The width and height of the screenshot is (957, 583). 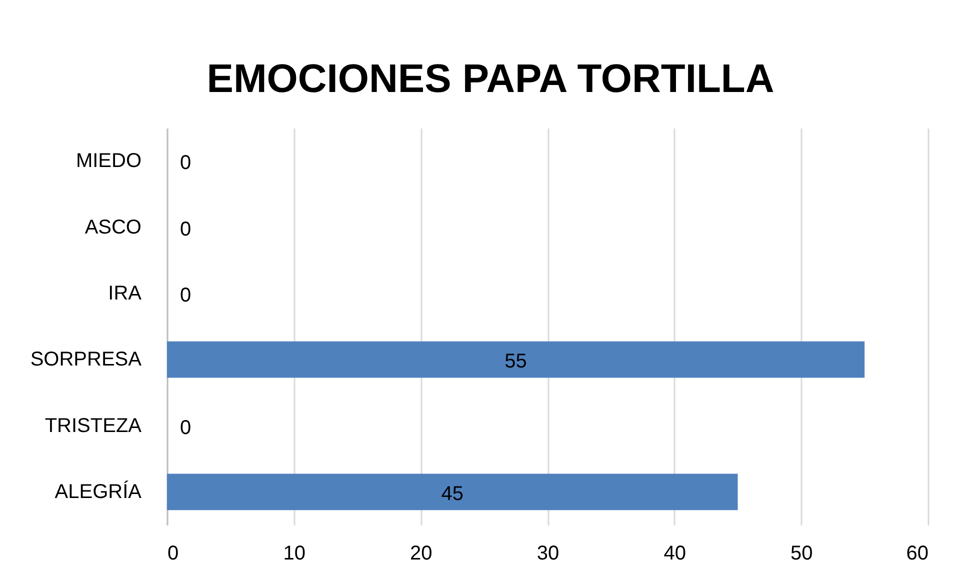 I want to click on y-tick-label: ASCO, so click(x=113, y=227).